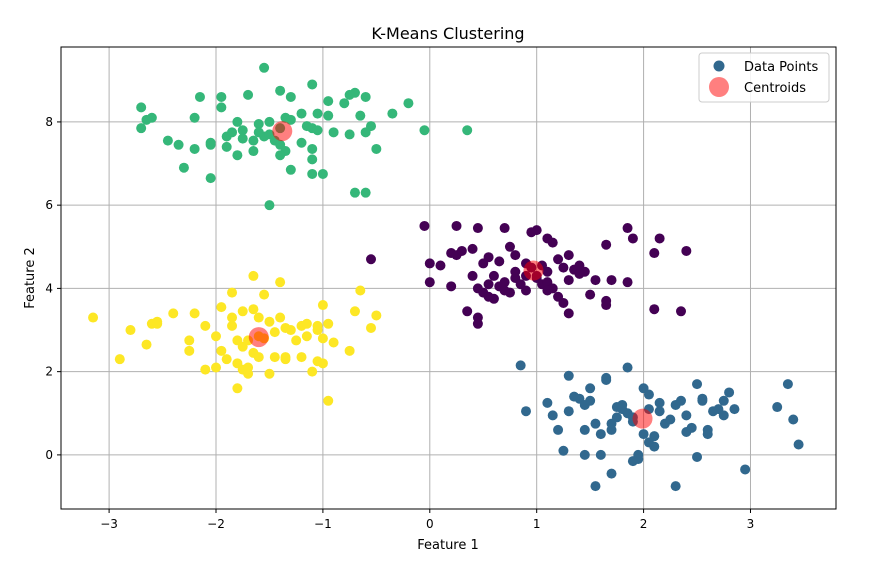 The width and height of the screenshot is (879, 562). What do you see at coordinates (719, 87) in the screenshot?
I see `legend-marker-centroids` at bounding box center [719, 87].